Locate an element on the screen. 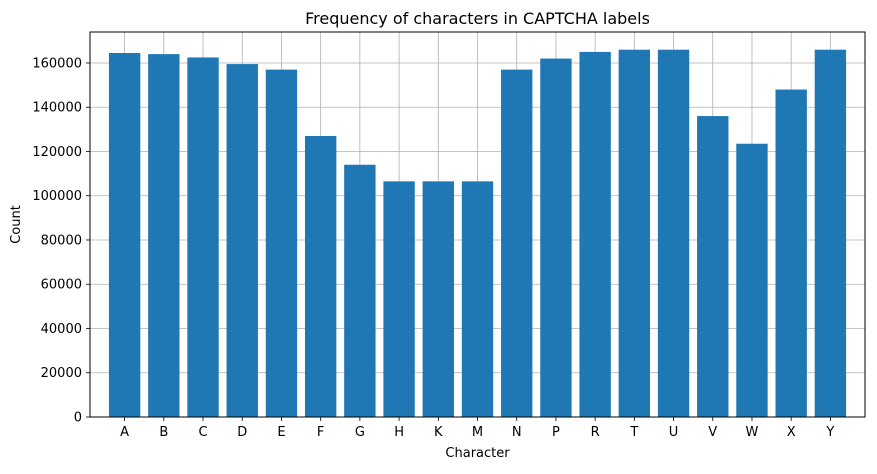 This screenshot has height=474, width=877. y-tick-label: 60000 is located at coordinates (61, 285).